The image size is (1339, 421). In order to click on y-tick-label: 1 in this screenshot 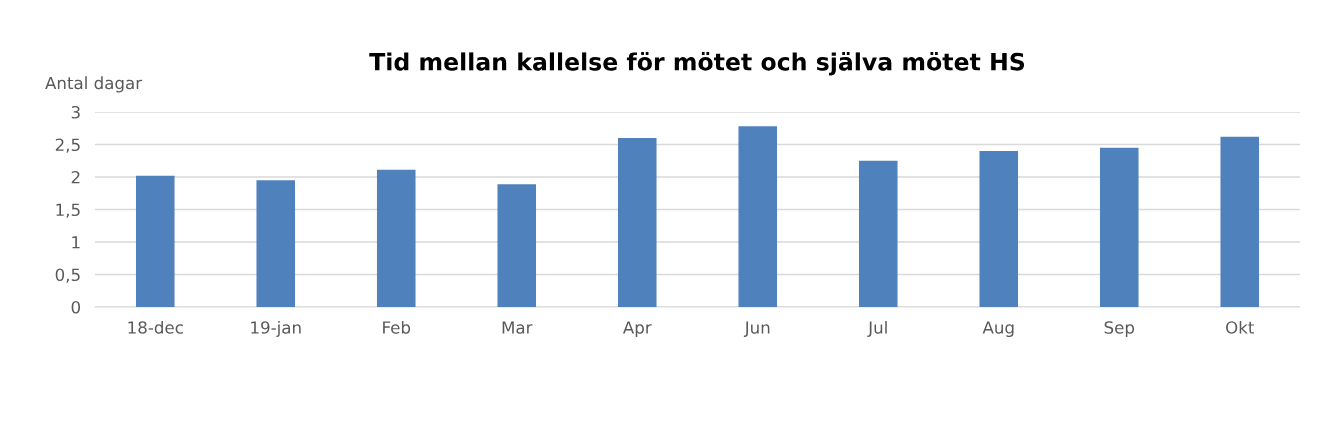, I will do `click(76, 242)`.